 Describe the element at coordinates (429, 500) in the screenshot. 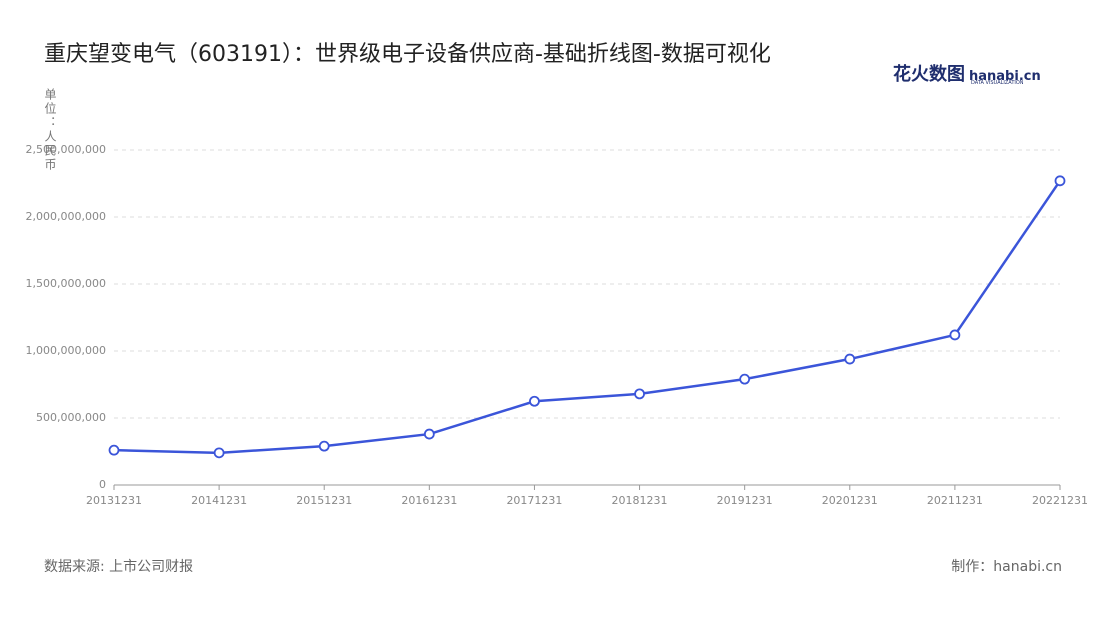

I see `x-tick-label: 20161231` at that location.